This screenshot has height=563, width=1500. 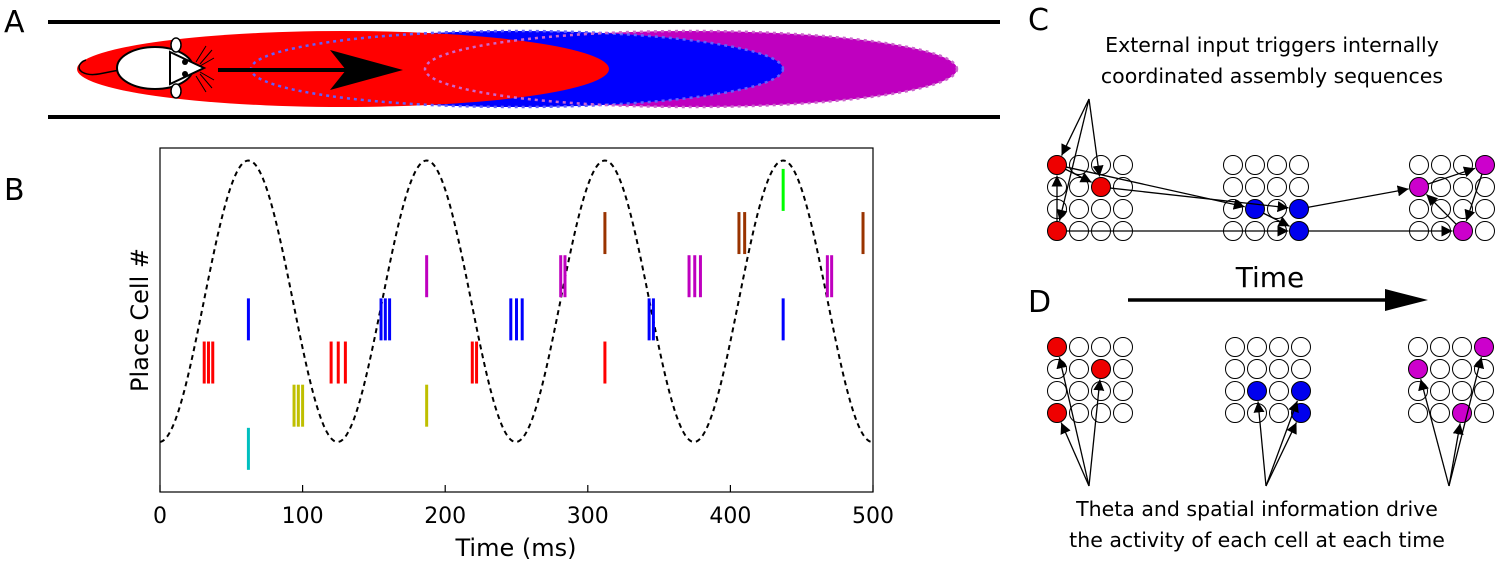 I want to click on panel-a-label: A, so click(x=14, y=22).